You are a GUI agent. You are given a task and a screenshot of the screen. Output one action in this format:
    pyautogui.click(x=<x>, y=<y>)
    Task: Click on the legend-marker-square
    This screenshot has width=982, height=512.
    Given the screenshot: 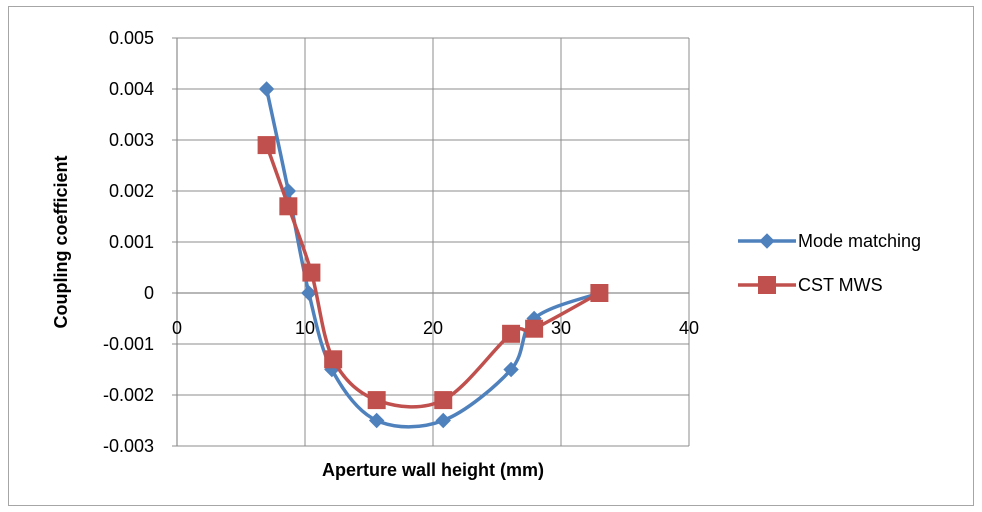 What is the action you would take?
    pyautogui.click(x=767, y=285)
    